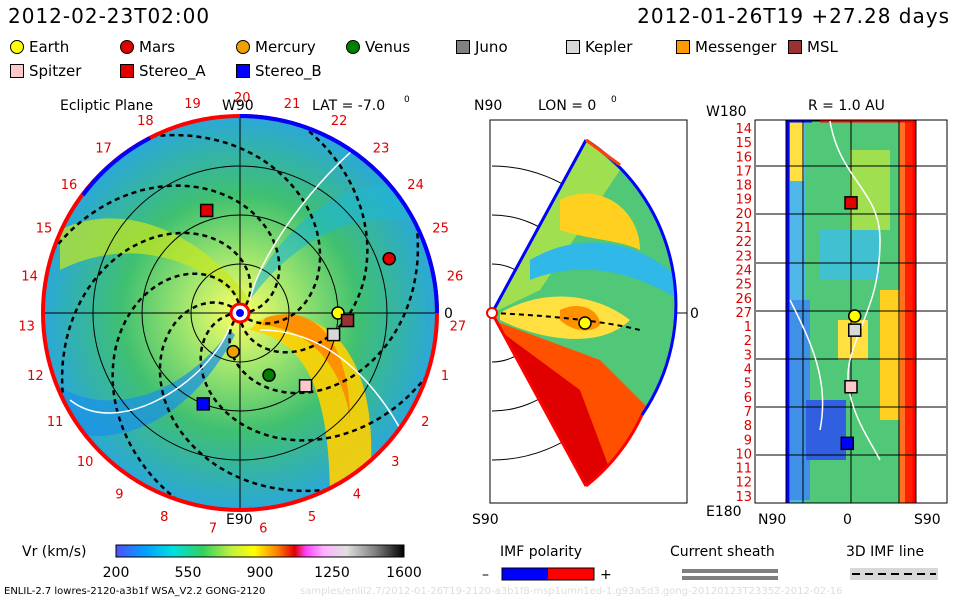 The height and width of the screenshot is (600, 960). I want to click on carrington-tick-label: 8, so click(164, 517).